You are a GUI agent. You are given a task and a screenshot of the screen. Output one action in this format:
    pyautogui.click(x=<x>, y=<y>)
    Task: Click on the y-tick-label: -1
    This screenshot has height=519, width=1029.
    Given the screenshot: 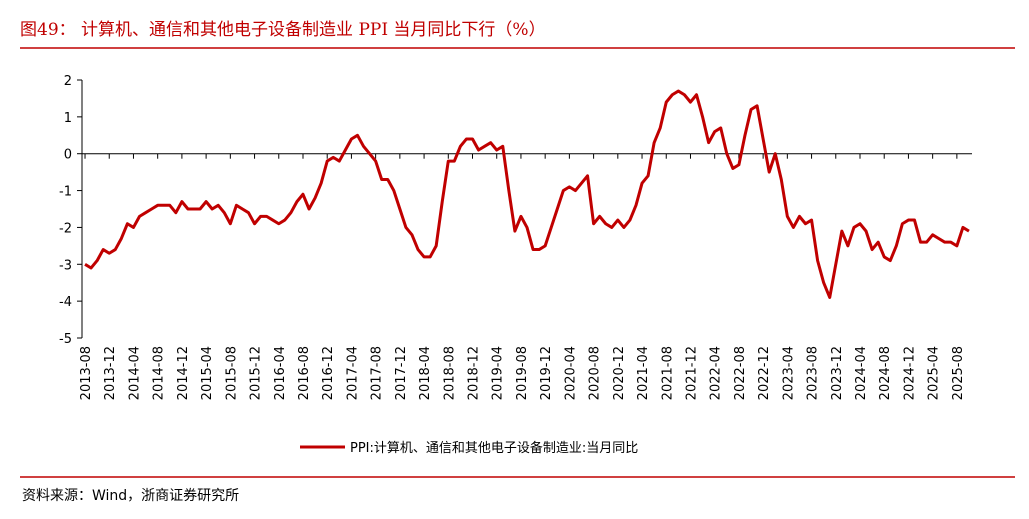 What is the action you would take?
    pyautogui.click(x=65, y=192)
    